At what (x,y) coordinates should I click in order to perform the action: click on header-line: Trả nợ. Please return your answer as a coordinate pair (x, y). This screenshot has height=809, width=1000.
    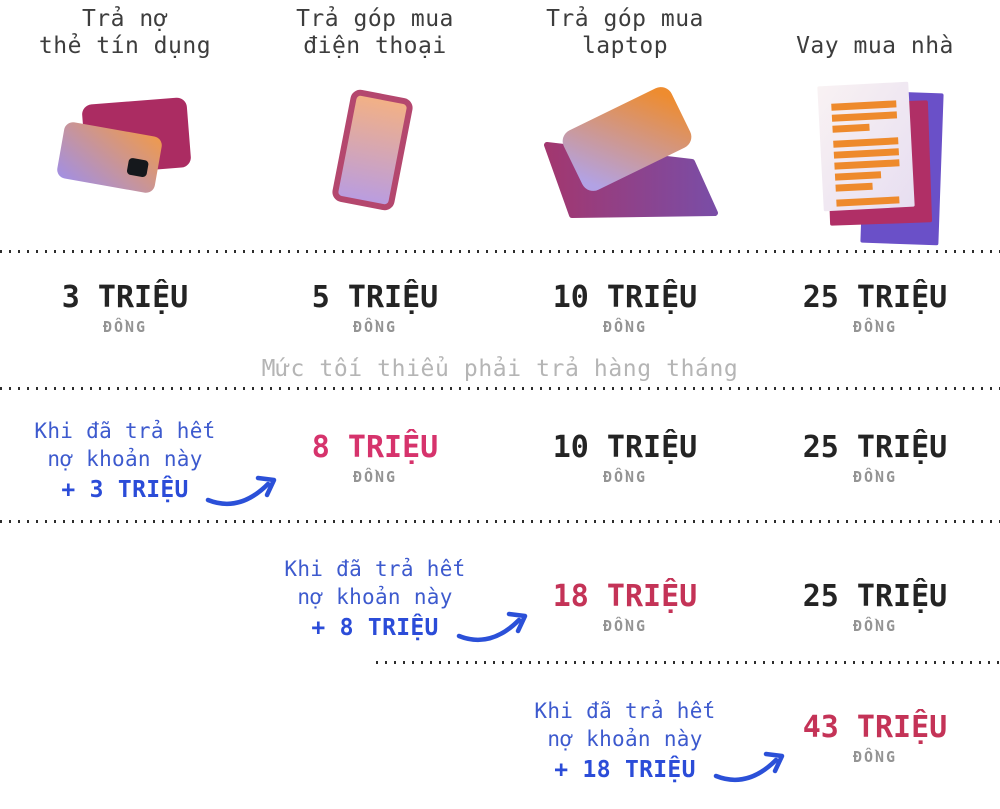
    Looking at the image, I should click on (125, 19).